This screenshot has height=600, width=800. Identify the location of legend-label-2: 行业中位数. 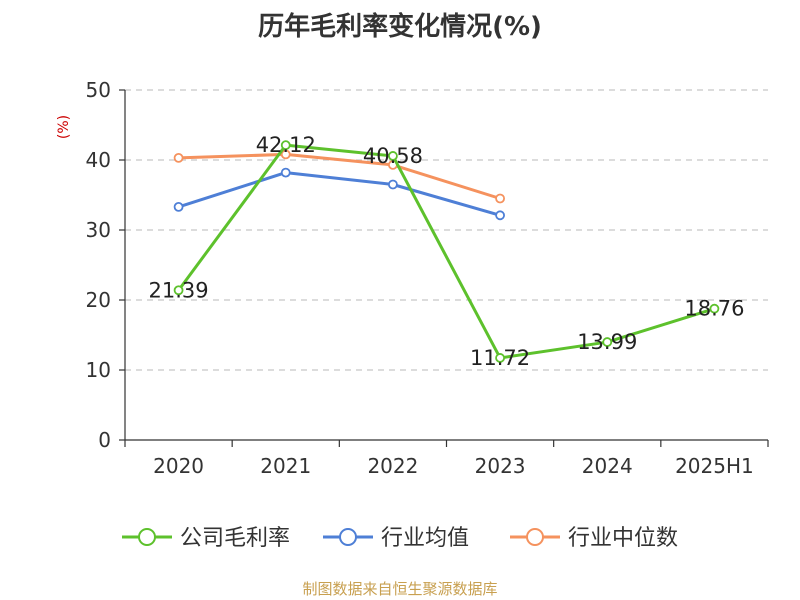
(623, 538).